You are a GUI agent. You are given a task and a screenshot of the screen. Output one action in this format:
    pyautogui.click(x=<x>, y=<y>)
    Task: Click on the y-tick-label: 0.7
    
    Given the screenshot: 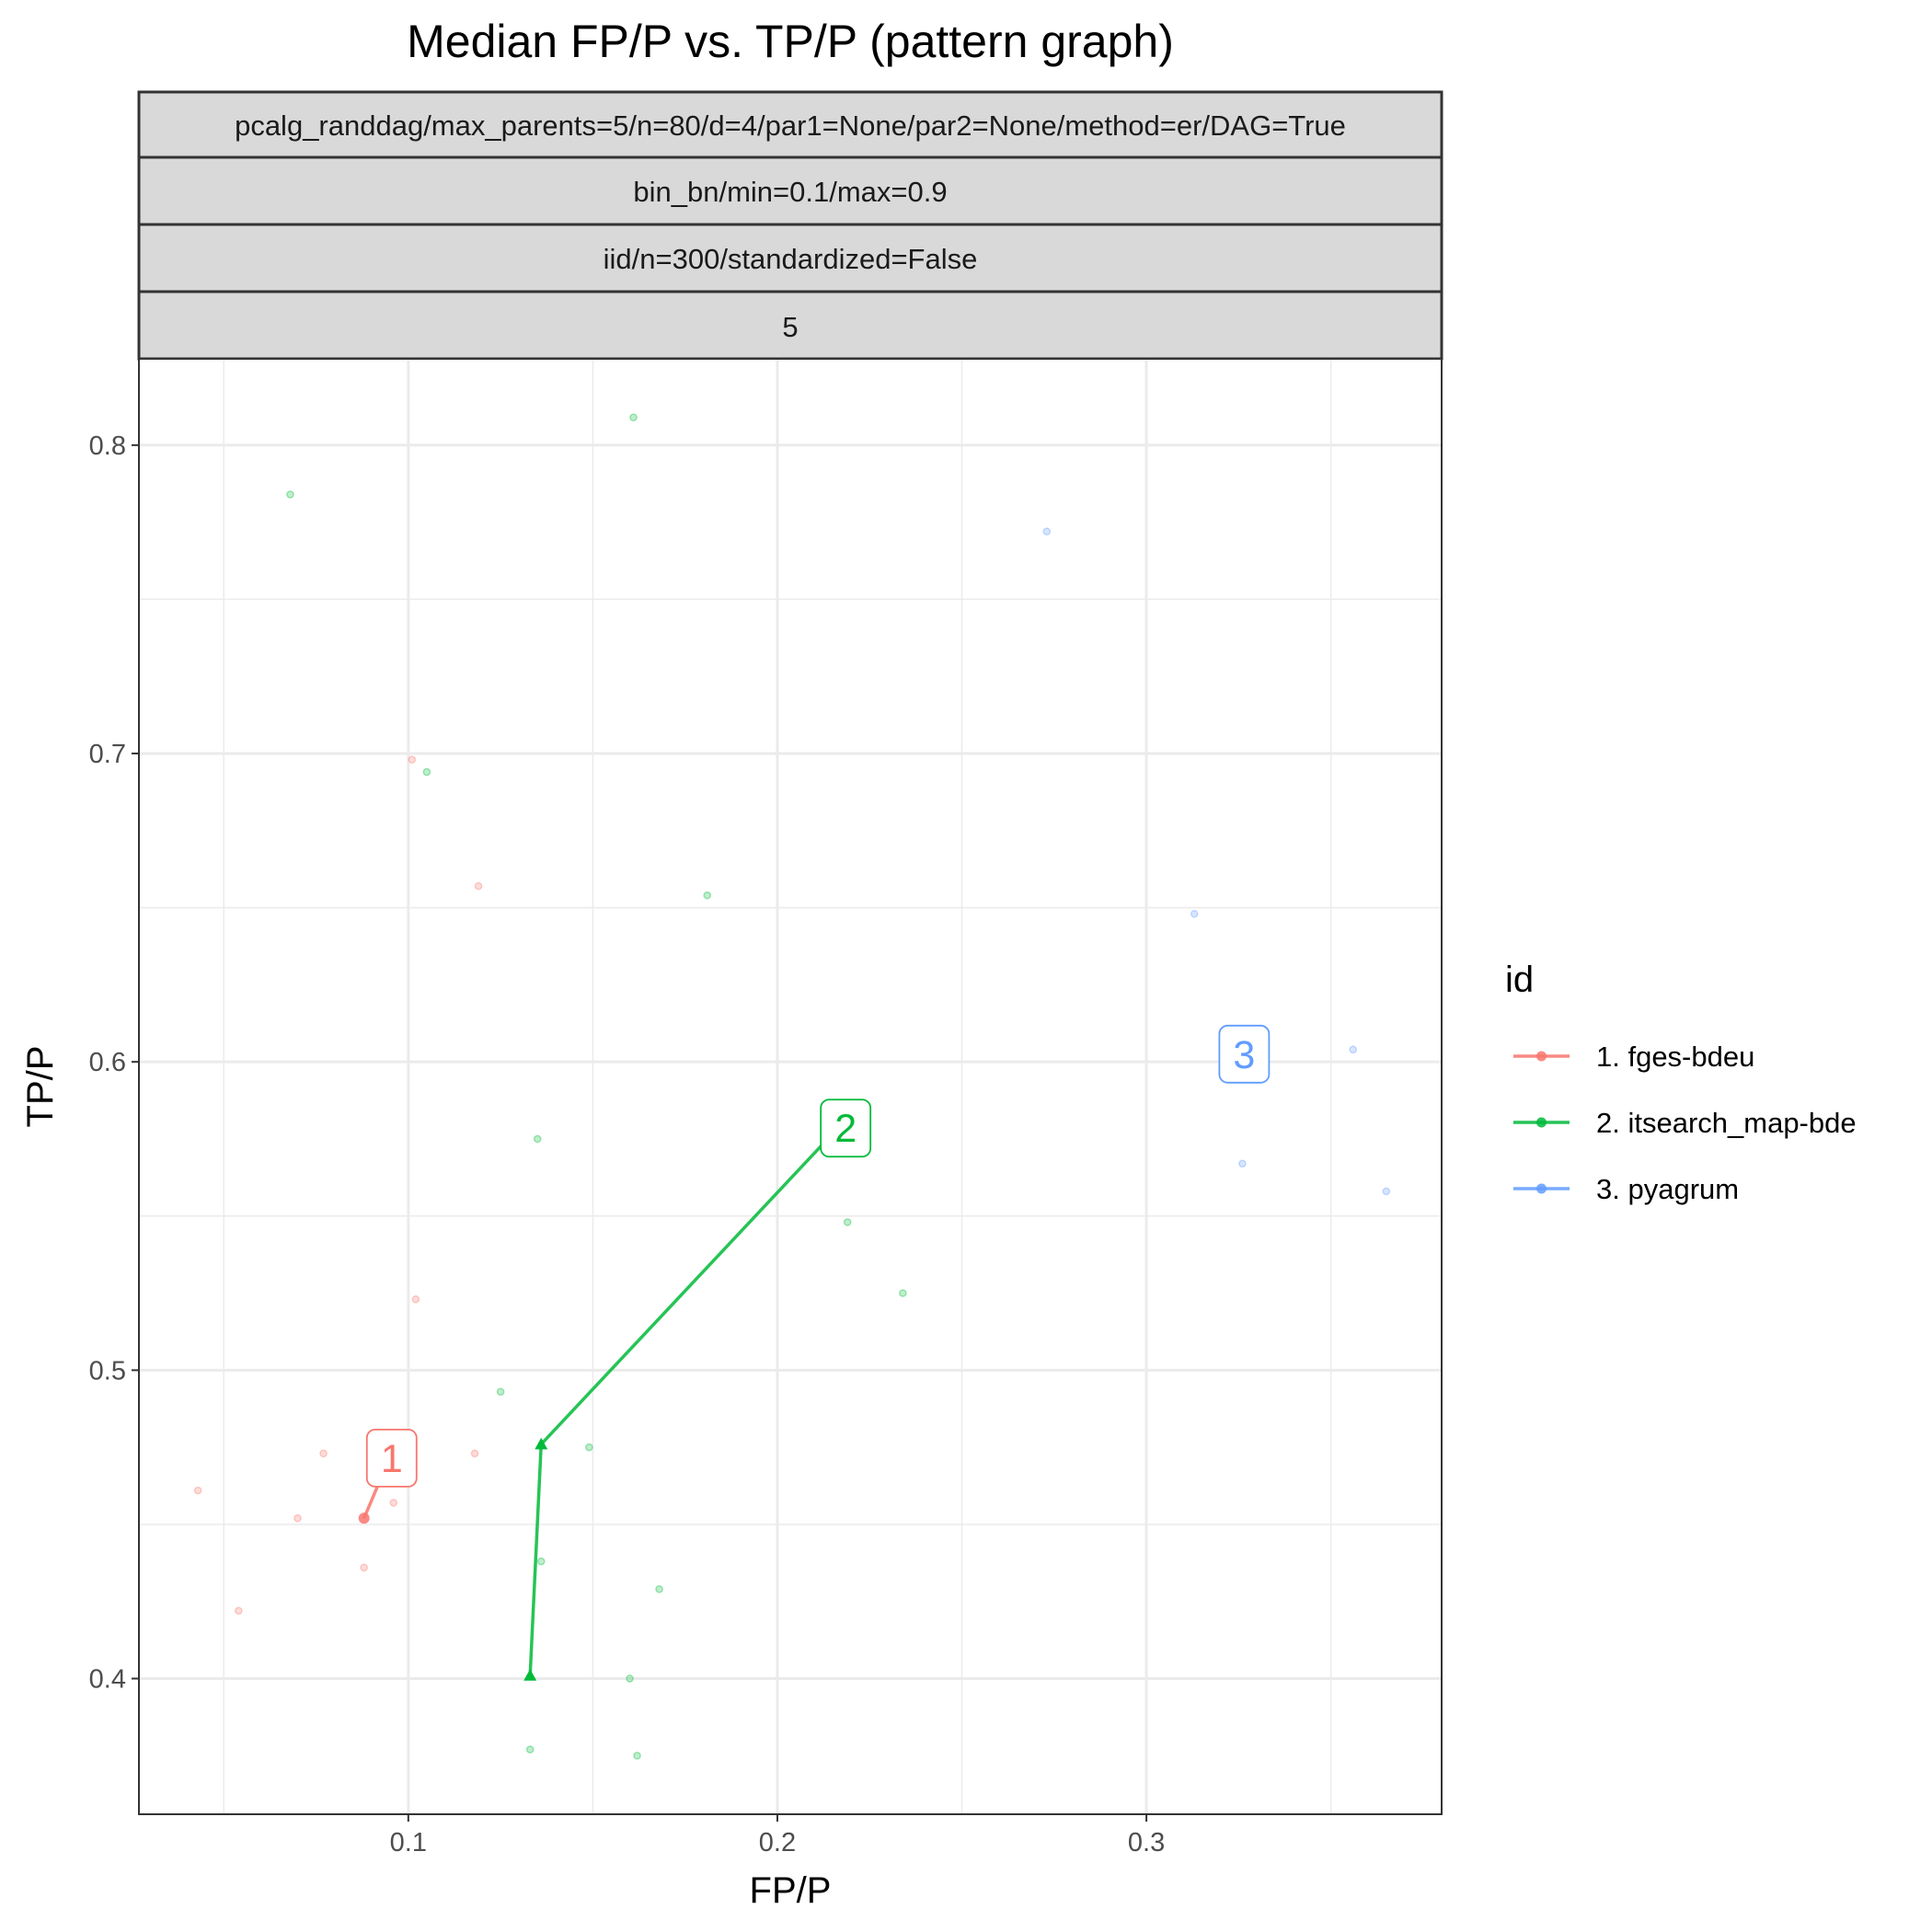 What is the action you would take?
    pyautogui.click(x=107, y=754)
    